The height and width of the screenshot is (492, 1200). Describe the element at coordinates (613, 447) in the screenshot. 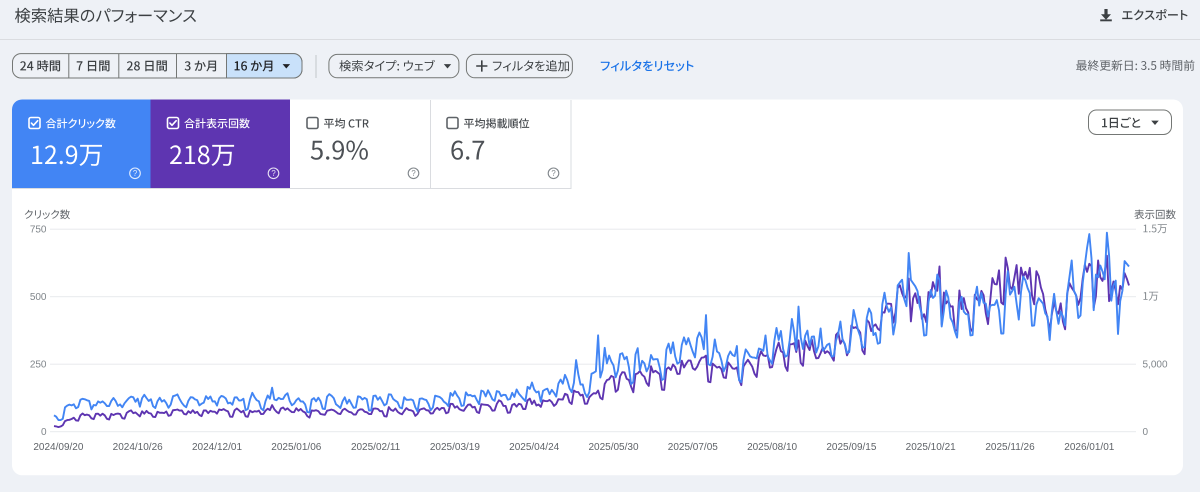

I see `svg-text: 2025/05/30` at that location.